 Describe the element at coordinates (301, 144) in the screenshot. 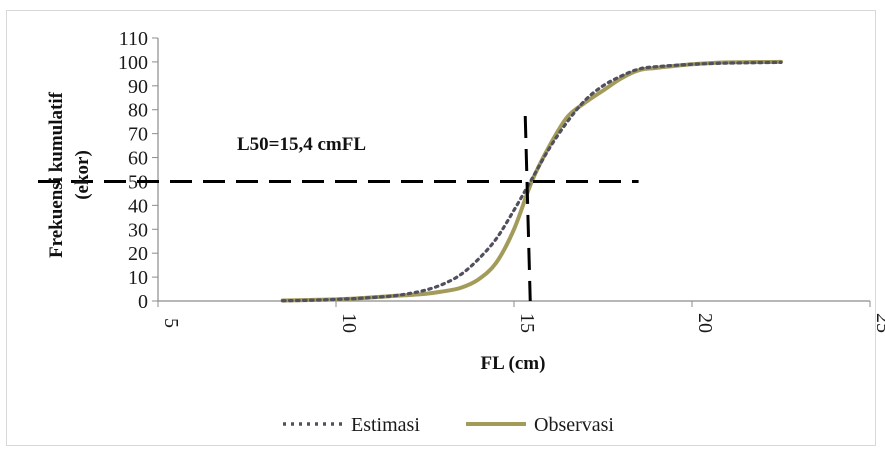

I see `l50-annotation: L50=15,4 cmFL` at that location.